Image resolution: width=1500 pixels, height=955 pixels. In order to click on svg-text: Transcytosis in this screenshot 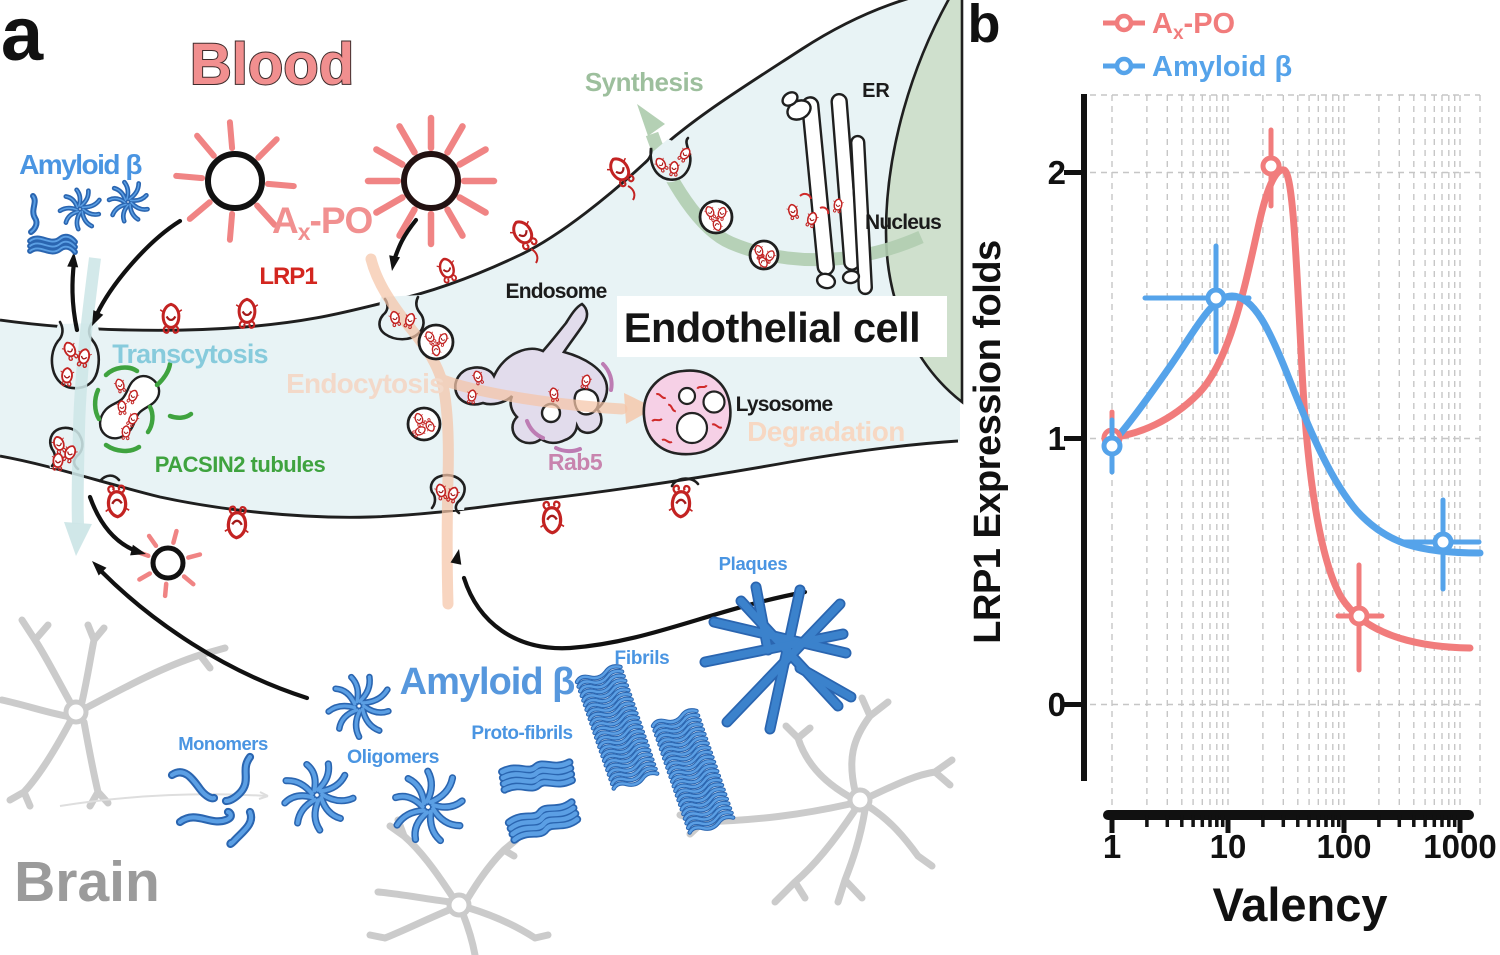, I will do `click(190, 354)`.